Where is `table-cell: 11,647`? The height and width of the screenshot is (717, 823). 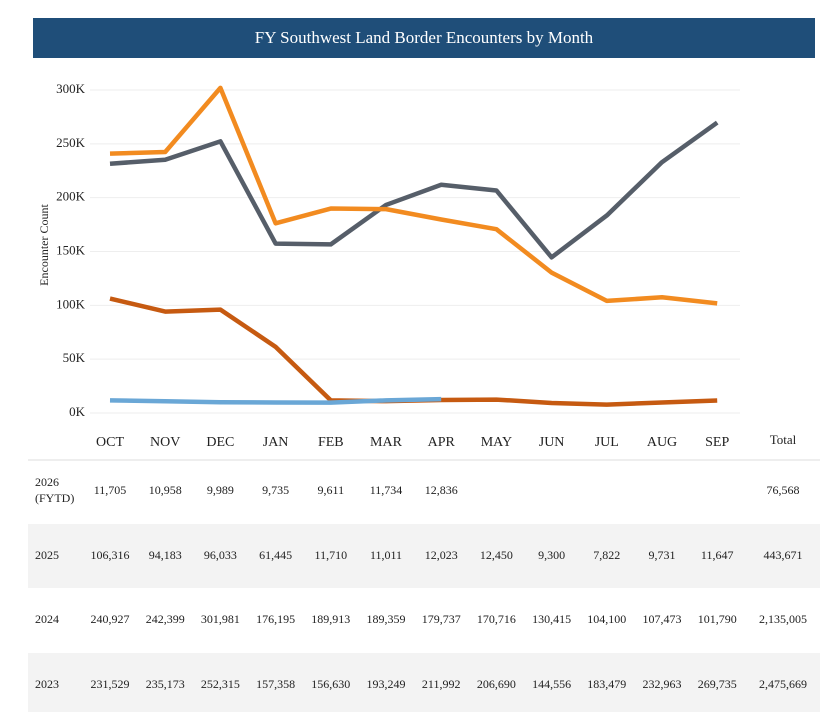
table-cell: 11,647 is located at coordinates (717, 555).